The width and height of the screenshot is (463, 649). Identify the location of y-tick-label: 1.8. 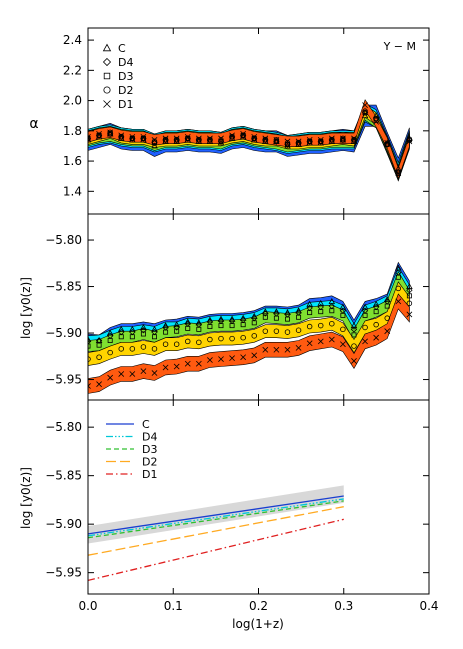
(72, 131).